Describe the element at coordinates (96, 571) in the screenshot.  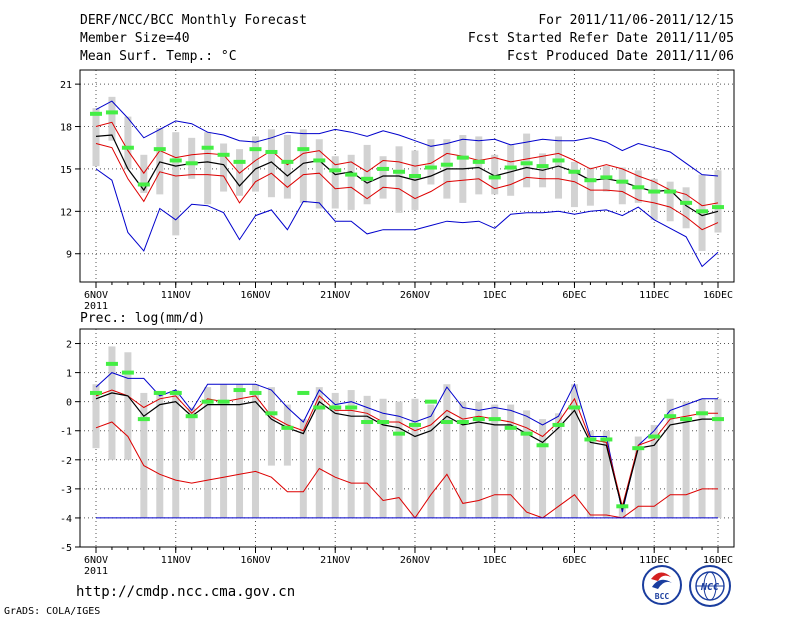
I see `precipitation-year-label: 2011` at that location.